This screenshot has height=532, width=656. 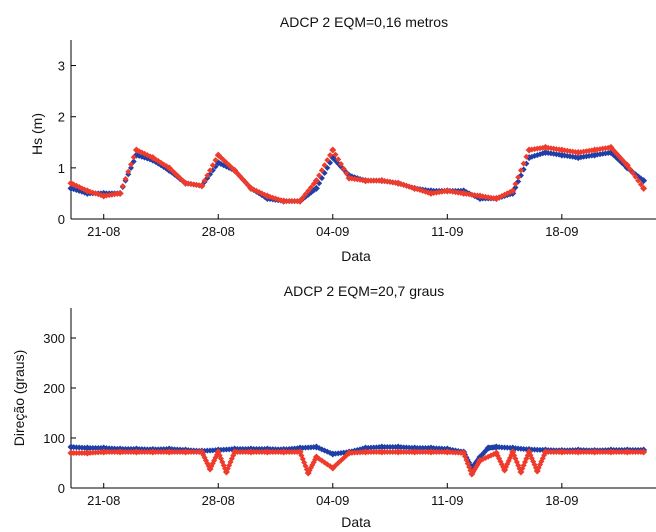 I want to click on x-tick-label: 04-09, so click(x=332, y=500).